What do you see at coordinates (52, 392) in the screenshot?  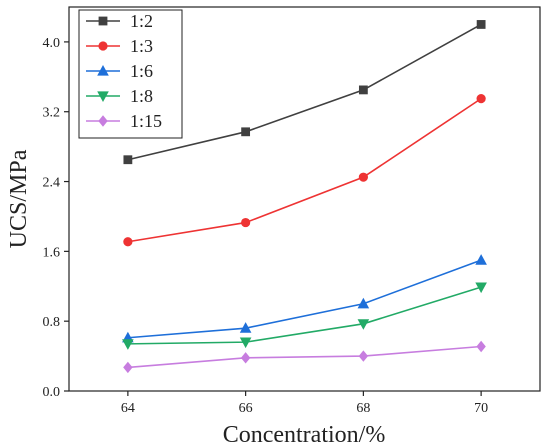 I see `y-tick-label: 0.0` at bounding box center [52, 392].